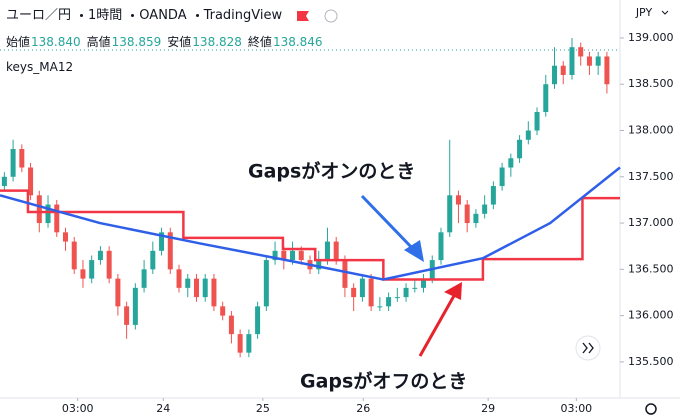 The image size is (680, 420). I want to click on x-tick-label: 29, so click(488, 408).